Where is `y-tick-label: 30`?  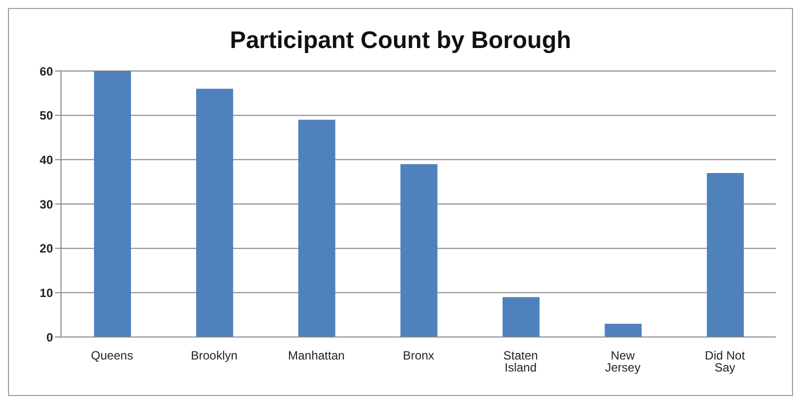 y-tick-label: 30 is located at coordinates (47, 204).